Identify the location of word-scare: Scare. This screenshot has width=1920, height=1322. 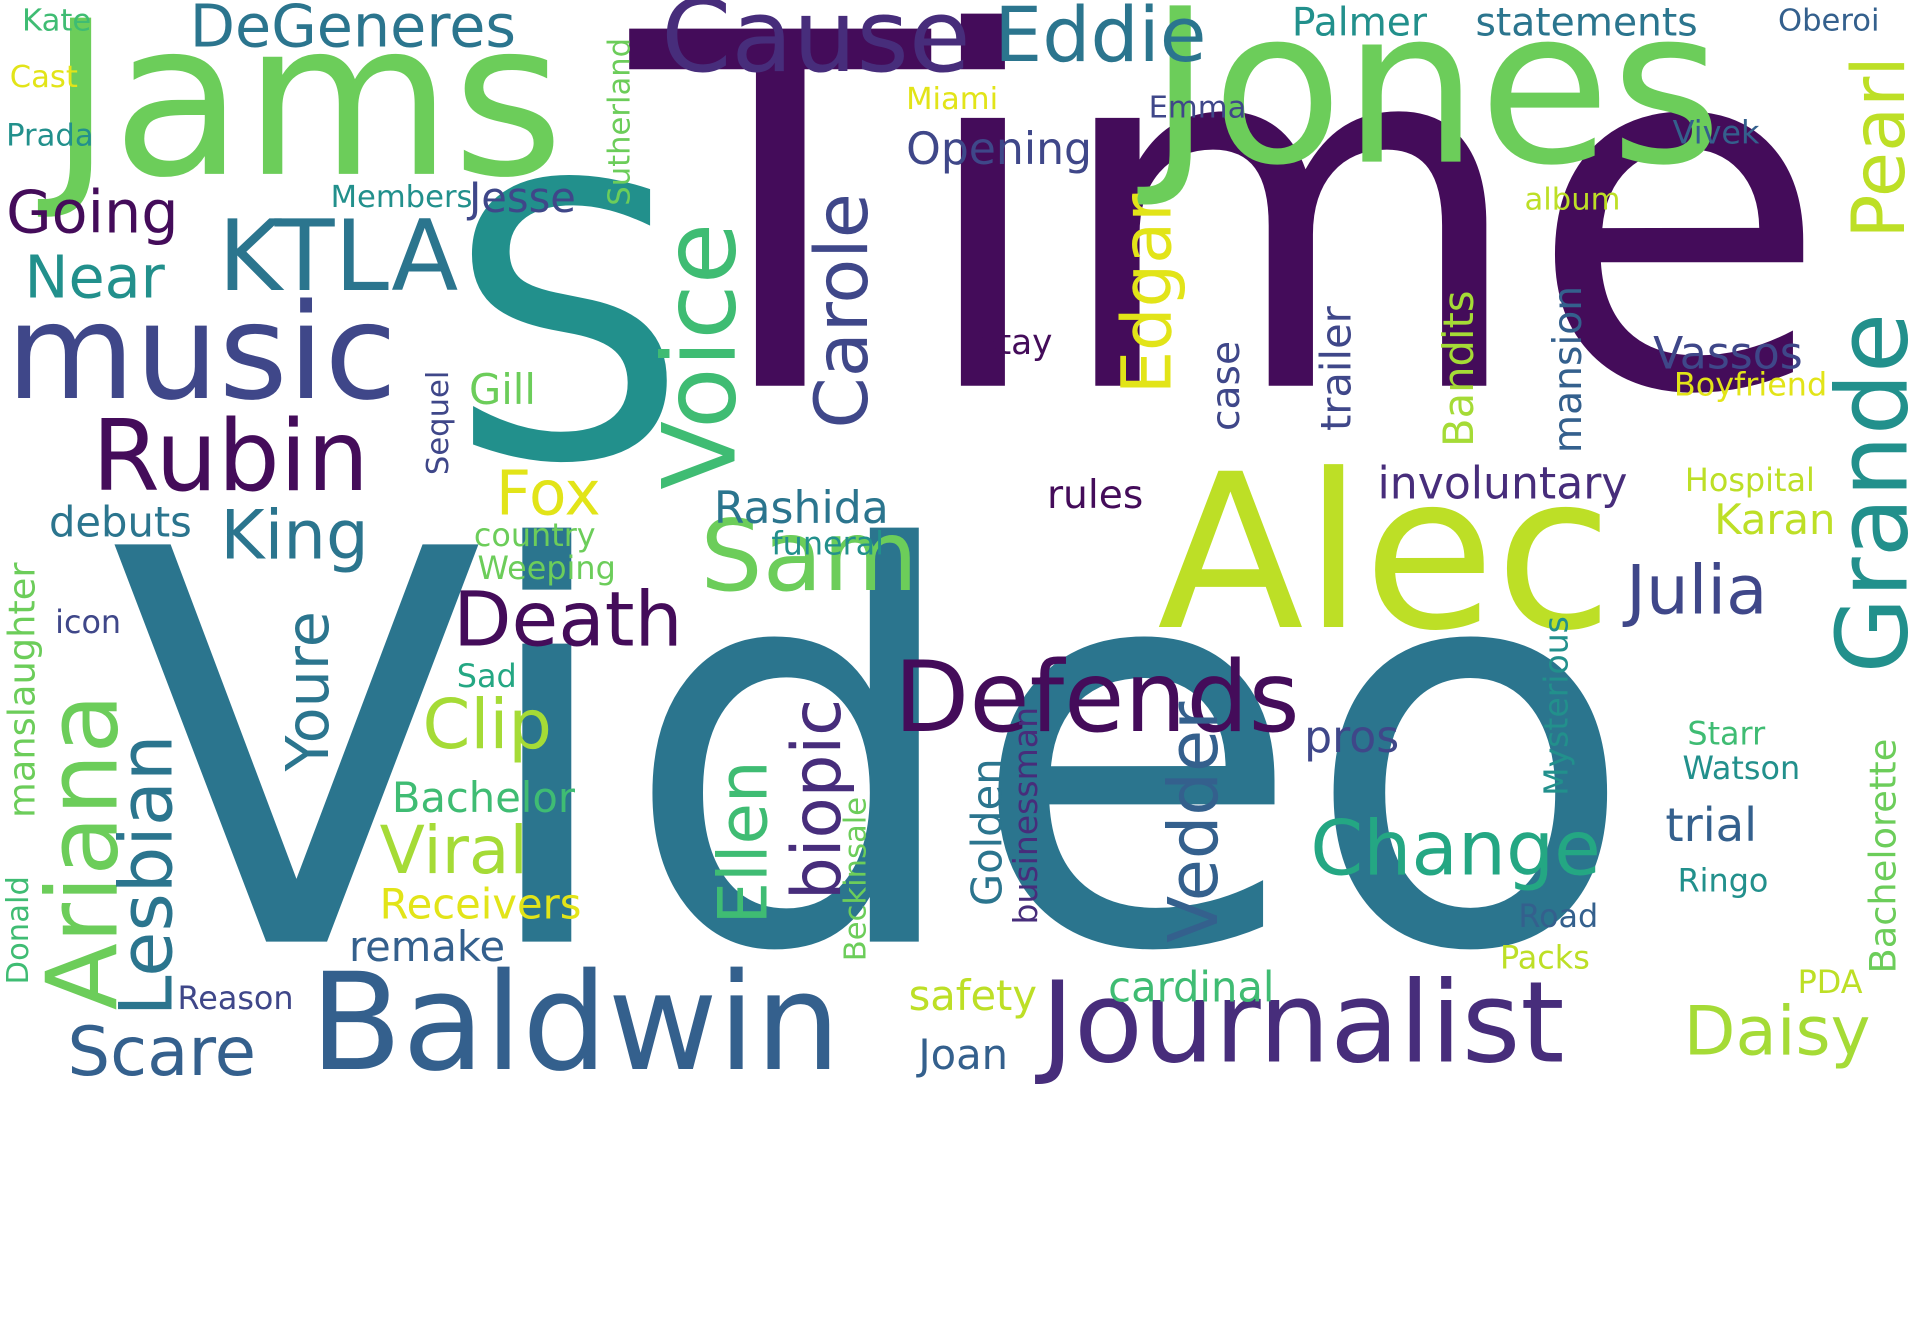
(162, 1052).